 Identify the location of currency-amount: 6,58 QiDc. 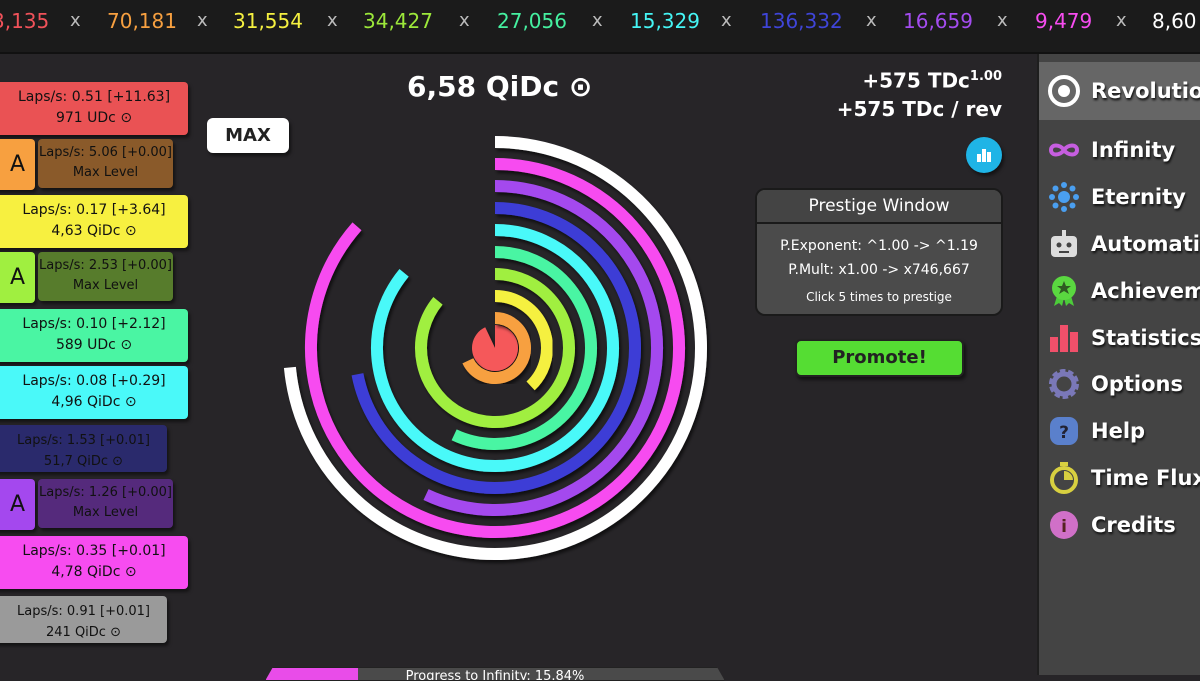
(483, 86).